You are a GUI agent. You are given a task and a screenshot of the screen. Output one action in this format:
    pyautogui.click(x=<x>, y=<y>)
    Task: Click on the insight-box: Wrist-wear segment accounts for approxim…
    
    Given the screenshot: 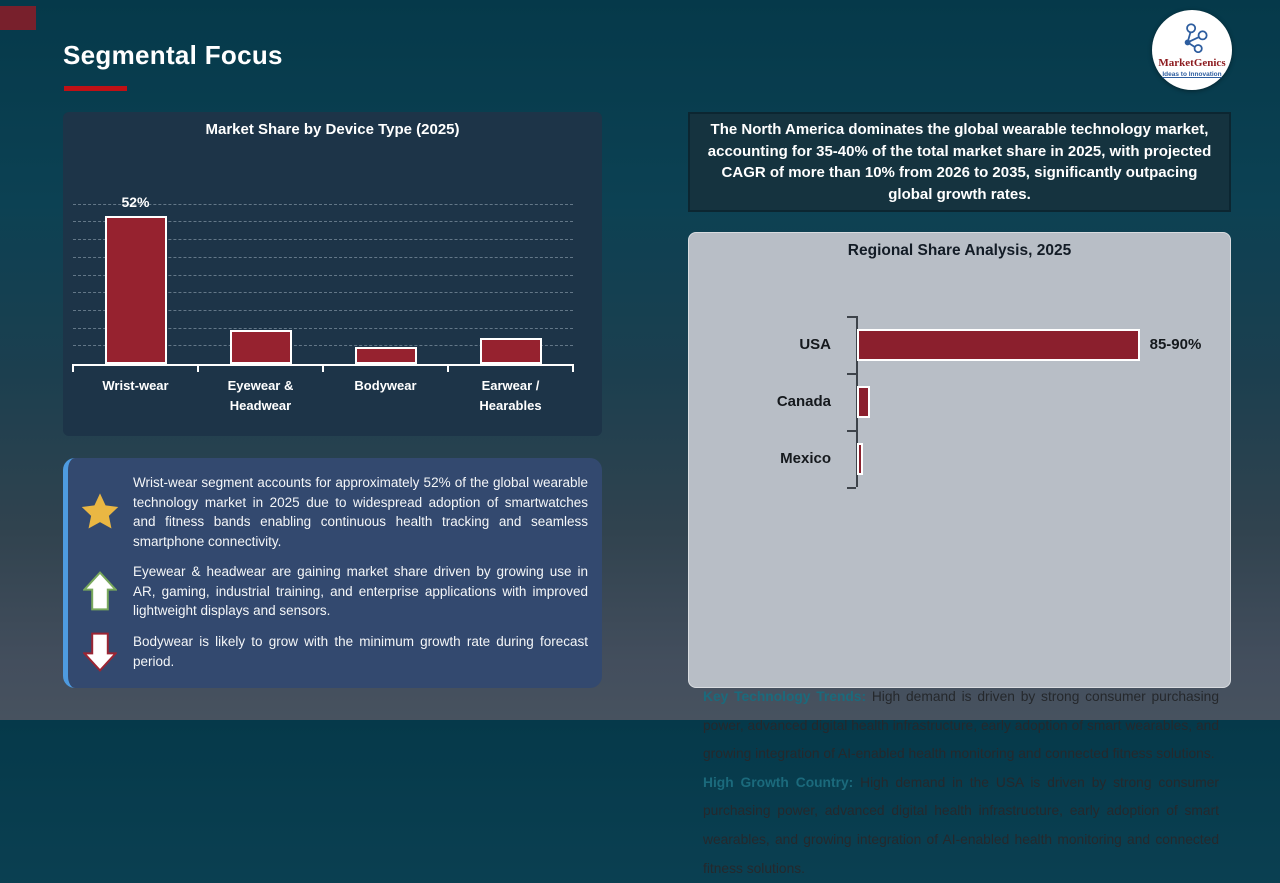 What is the action you would take?
    pyautogui.click(x=332, y=573)
    